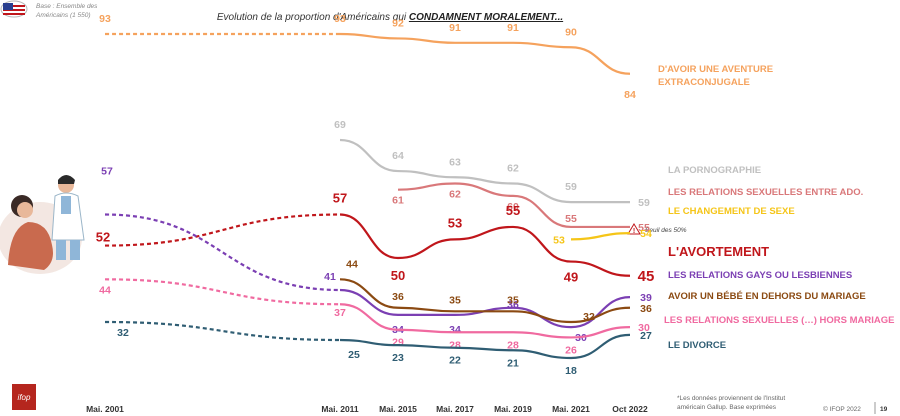  What do you see at coordinates (222, 292) in the screenshot?
I see `series-dashed-les-relations-sexuelles-hors-mariage` at bounding box center [222, 292].